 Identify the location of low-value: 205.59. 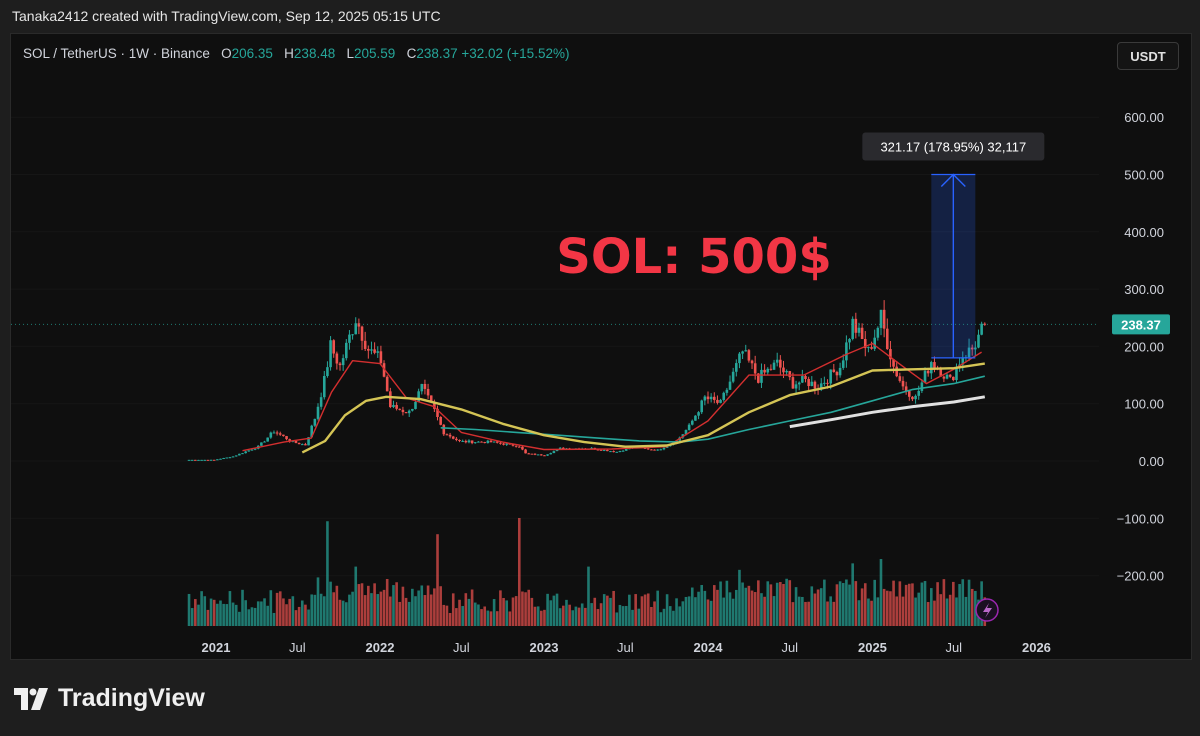
(375, 53).